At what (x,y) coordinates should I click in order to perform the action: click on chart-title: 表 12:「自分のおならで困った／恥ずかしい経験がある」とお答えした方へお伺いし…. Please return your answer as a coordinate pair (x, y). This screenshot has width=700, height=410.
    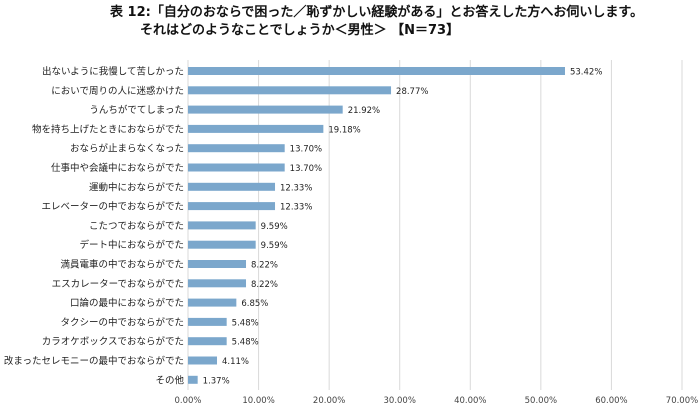
    Looking at the image, I should click on (400, 22).